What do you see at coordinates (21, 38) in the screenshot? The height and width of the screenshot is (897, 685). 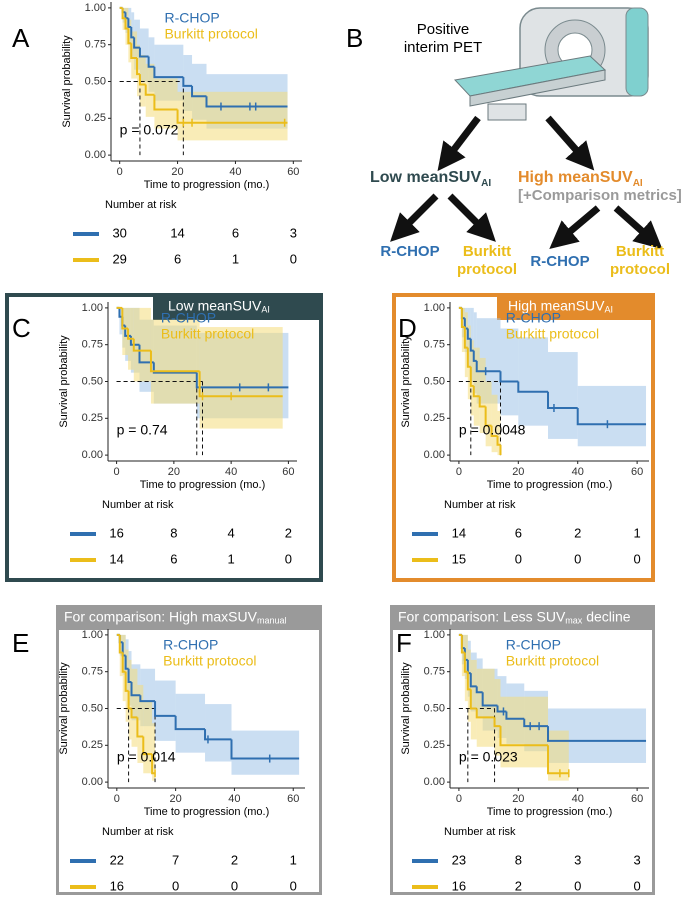 I see `panel-letter: A` at bounding box center [21, 38].